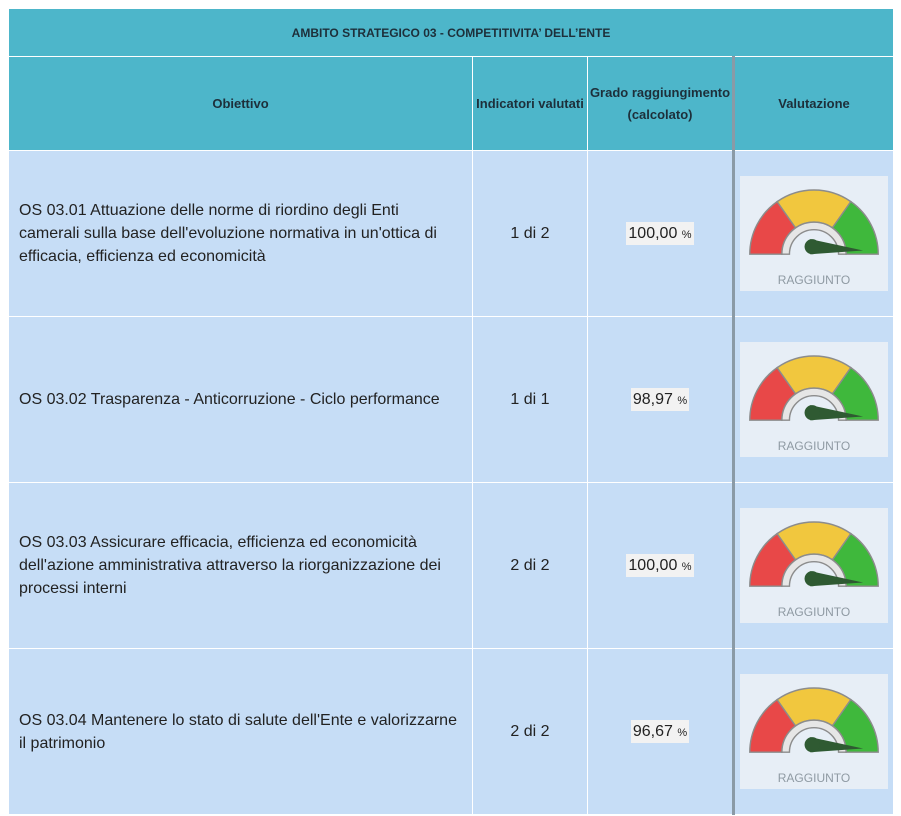 This screenshot has width=901, height=816. I want to click on column-header: Valutazione, so click(813, 103).